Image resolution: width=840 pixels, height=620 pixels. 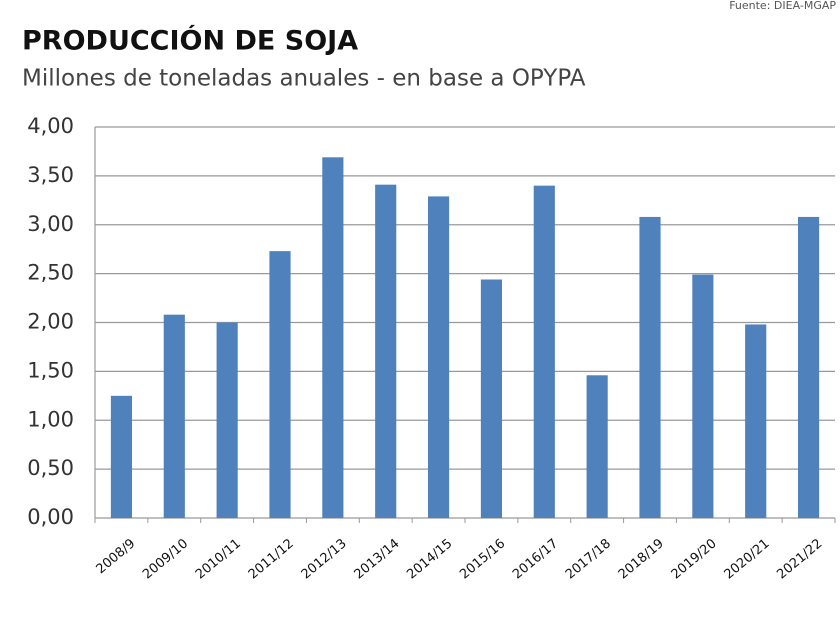 What do you see at coordinates (190, 41) in the screenshot?
I see `chart-title: PRODUCCIÓN DE SOJA` at bounding box center [190, 41].